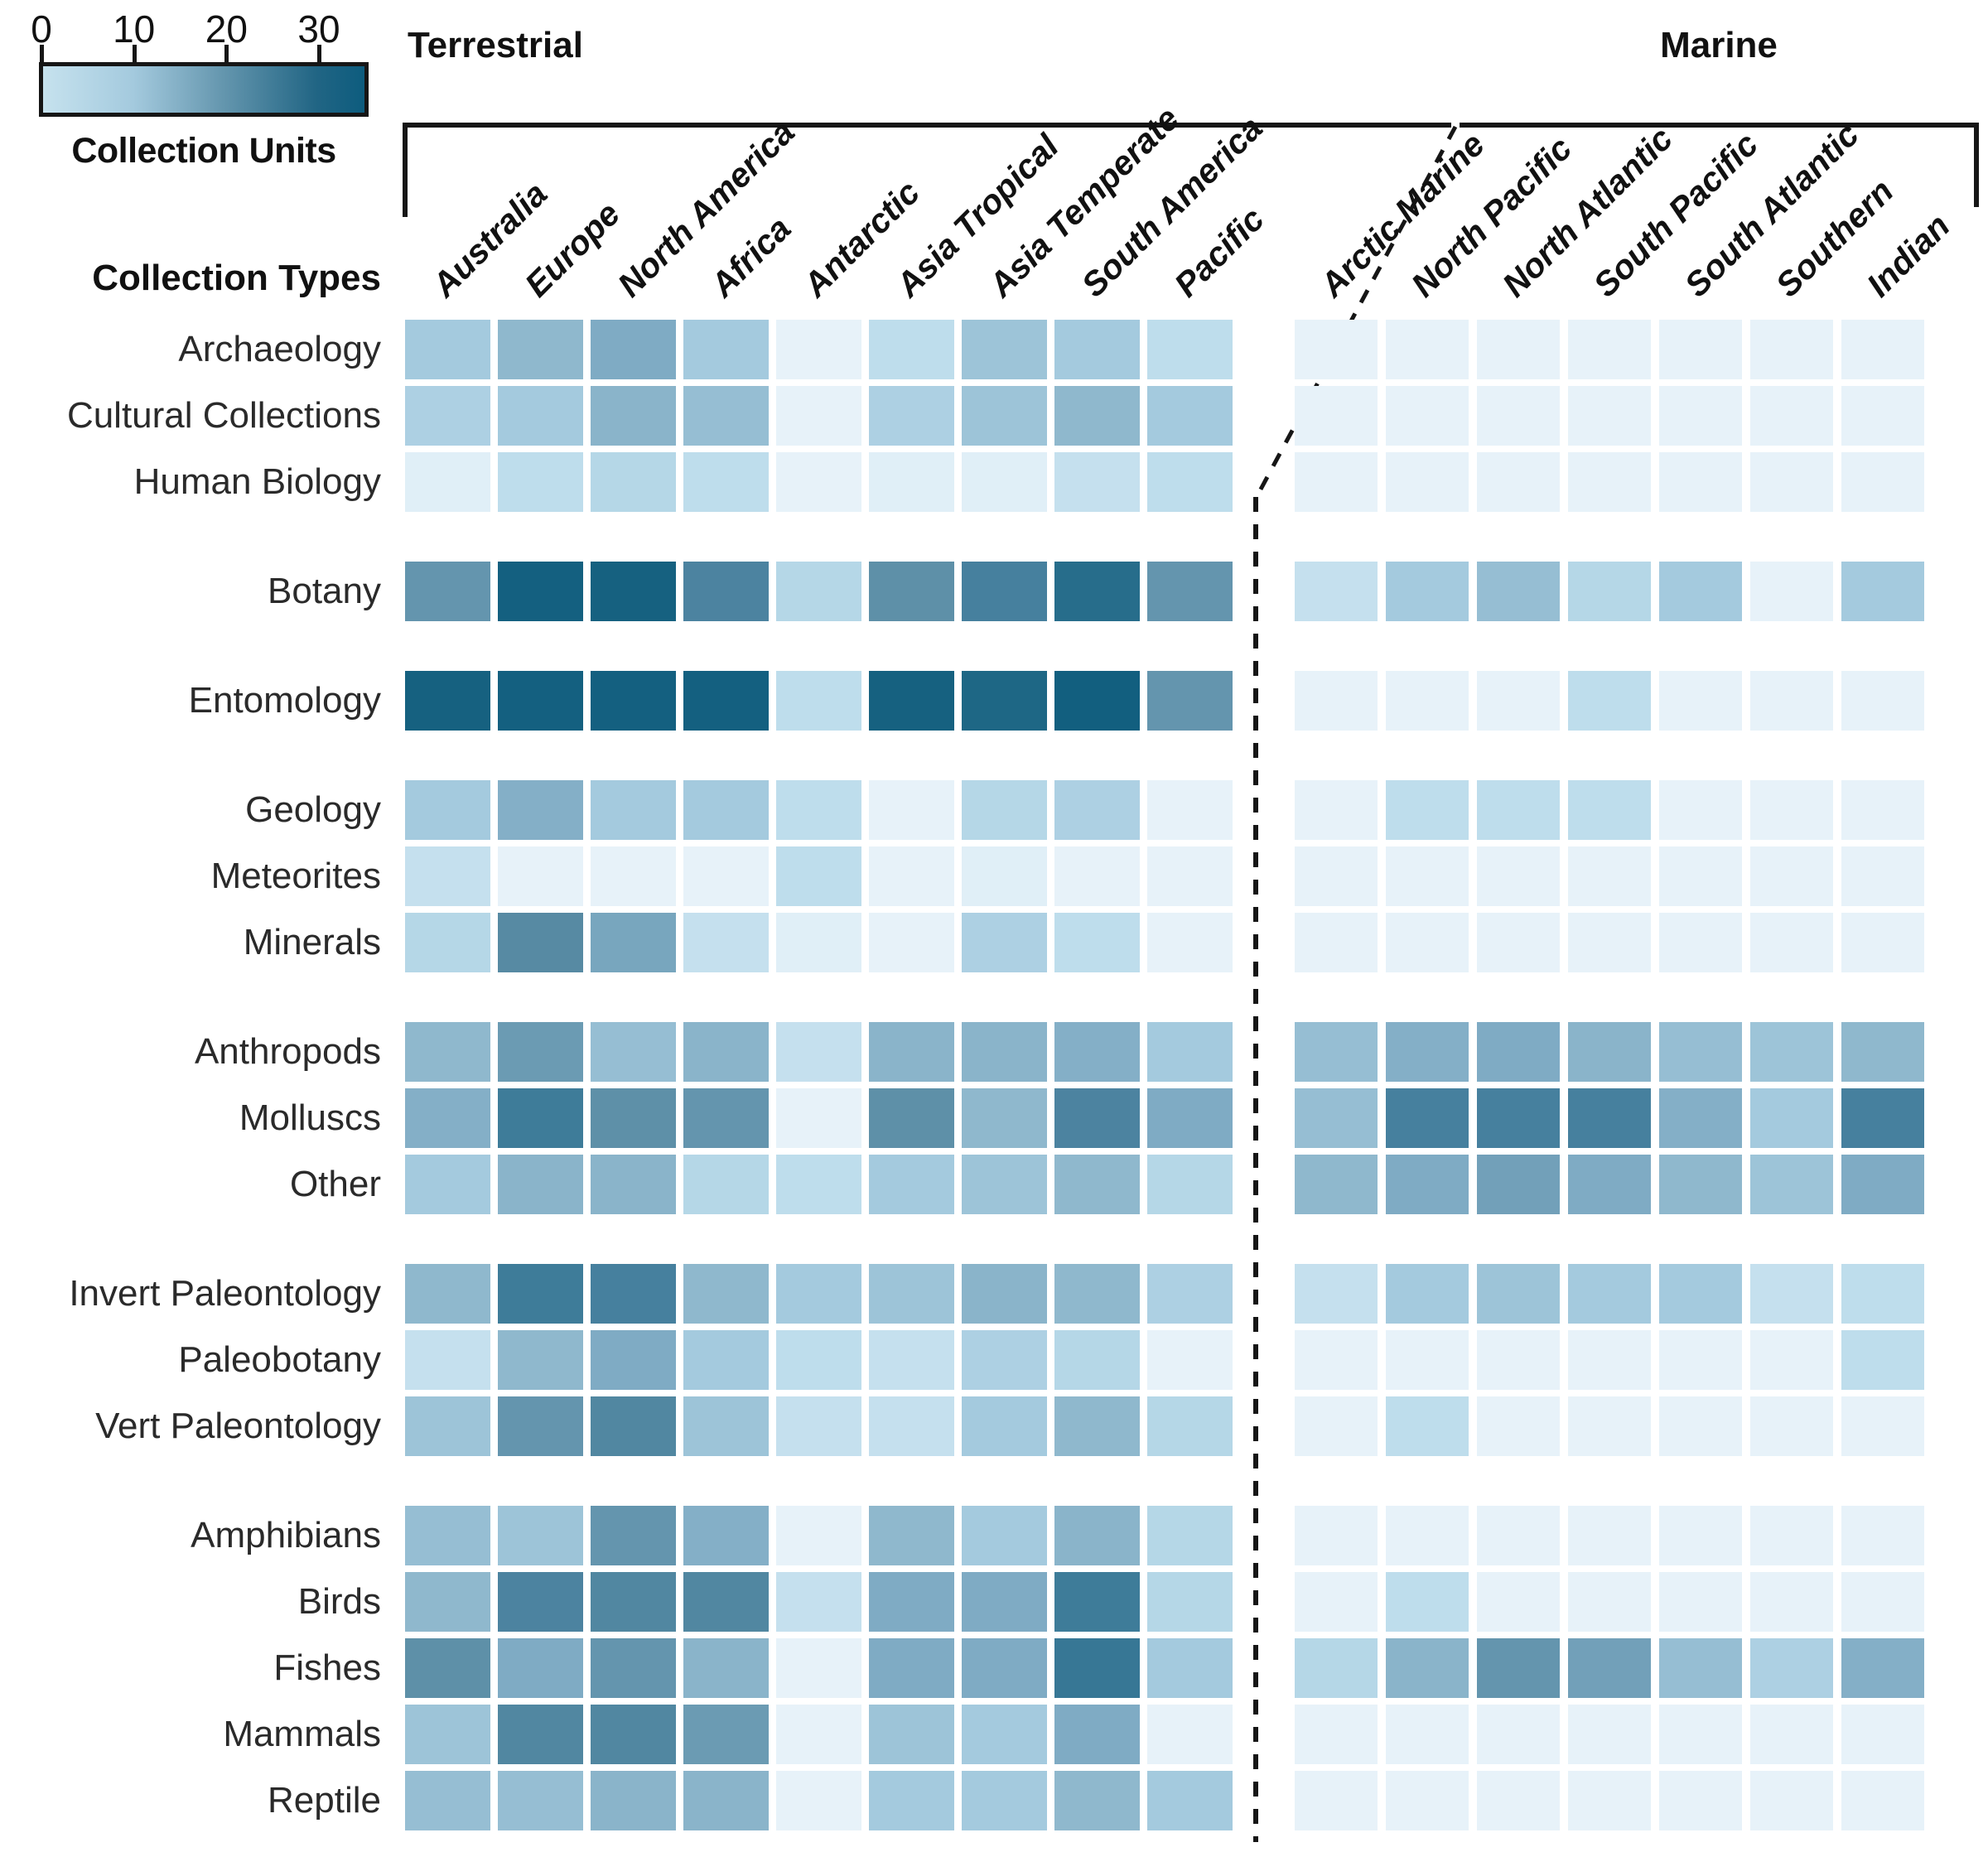 This screenshot has width=1988, height=1852. Describe the element at coordinates (1356, 312) in the screenshot. I see `diagonal-dashed-separator` at that location.